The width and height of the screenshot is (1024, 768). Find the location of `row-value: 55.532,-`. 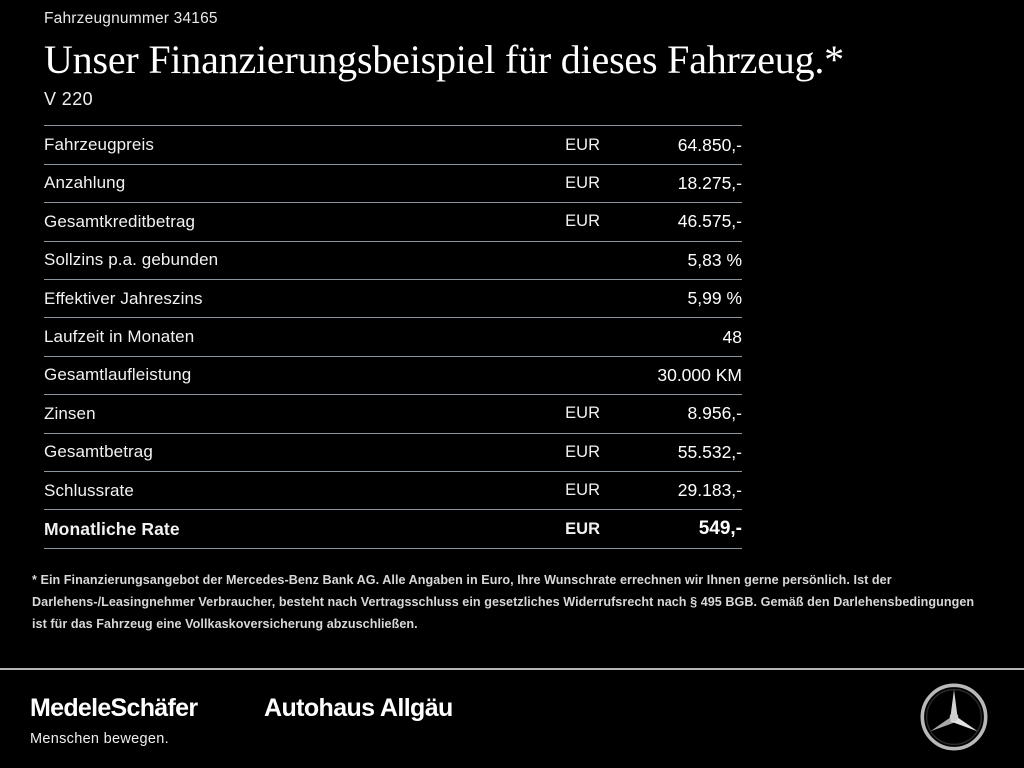

row-value: 55.532,- is located at coordinates (671, 452).